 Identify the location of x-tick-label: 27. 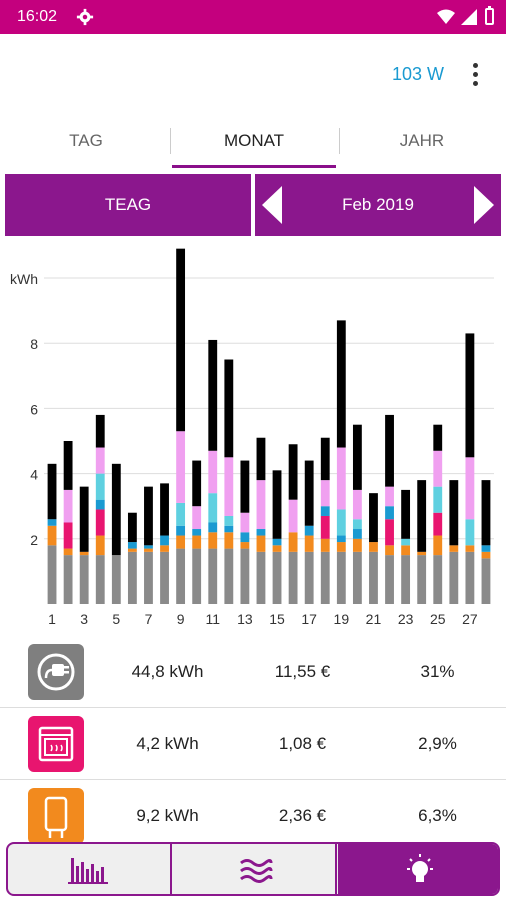
(470, 619).